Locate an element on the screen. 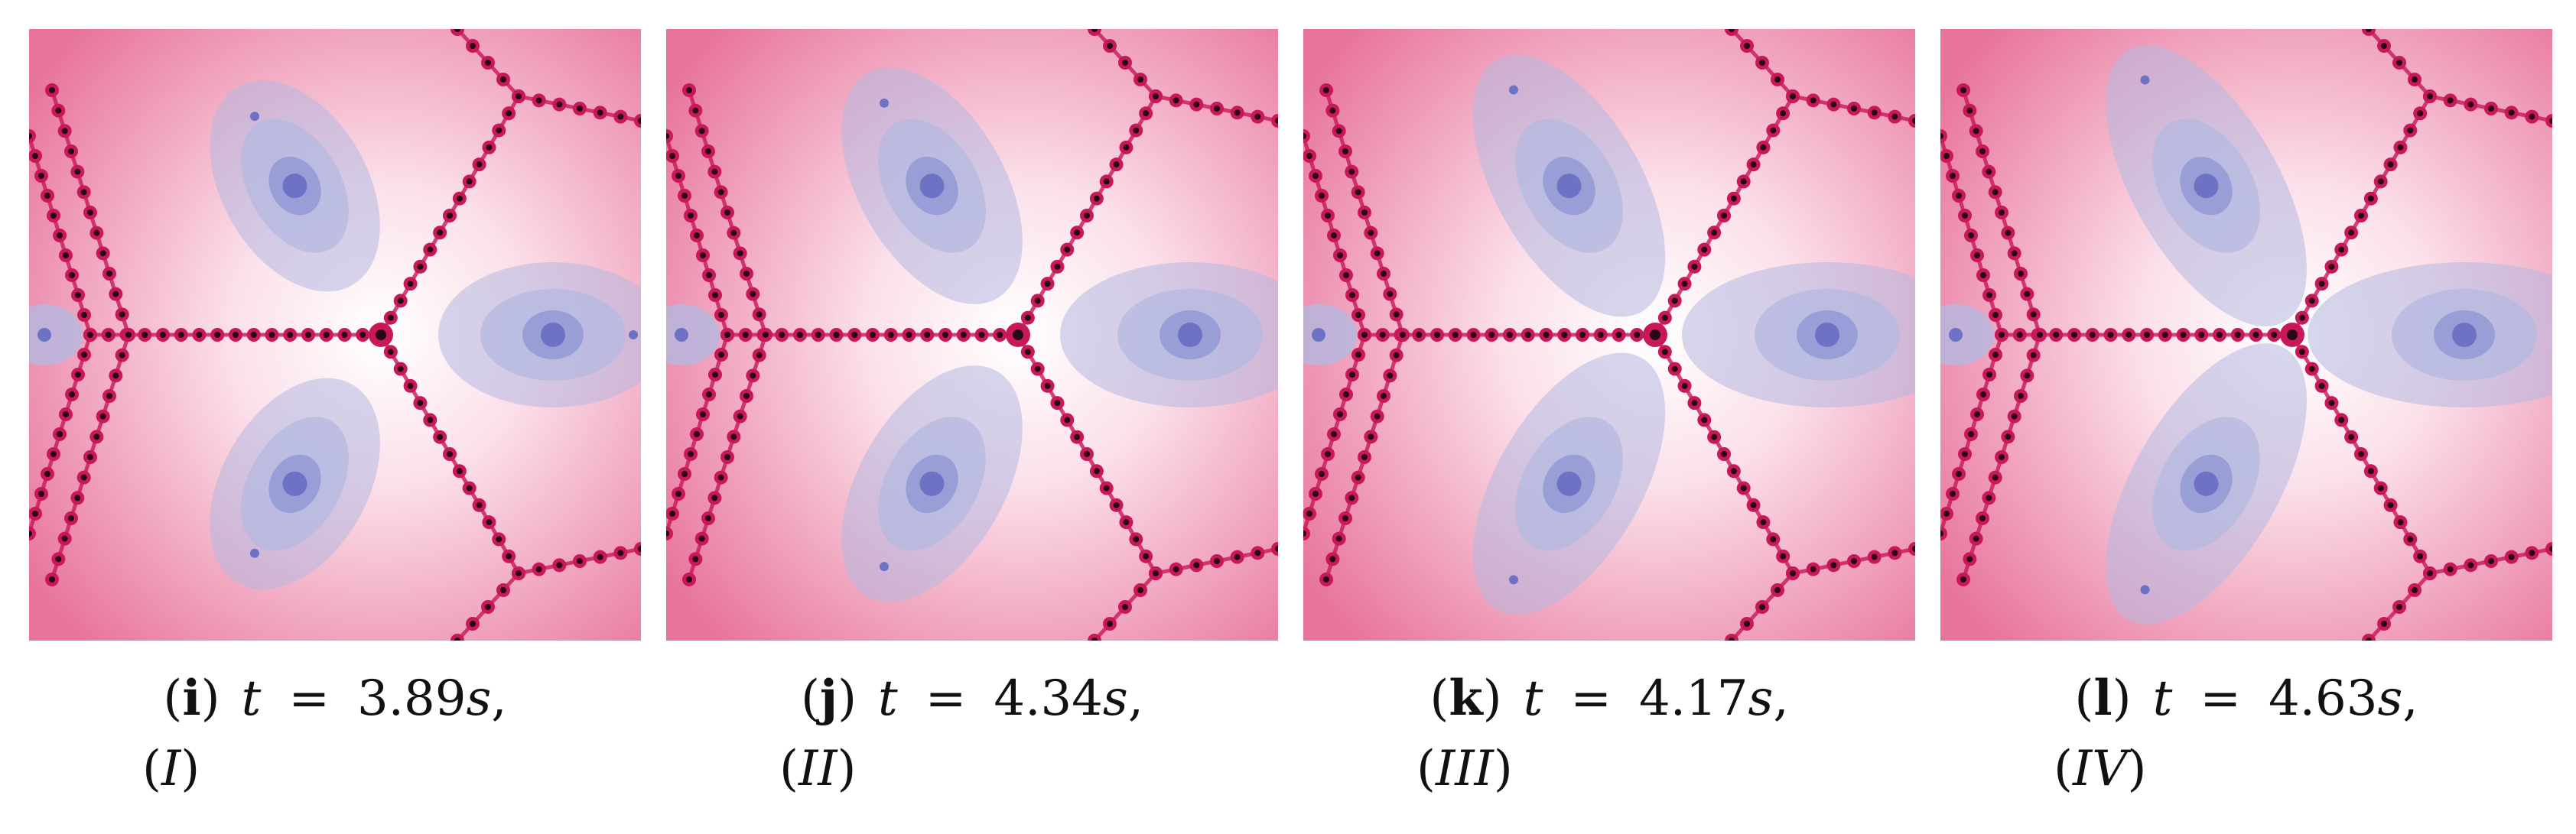 This screenshot has height=834, width=2576. time-value: 4.63 is located at coordinates (2323, 698).